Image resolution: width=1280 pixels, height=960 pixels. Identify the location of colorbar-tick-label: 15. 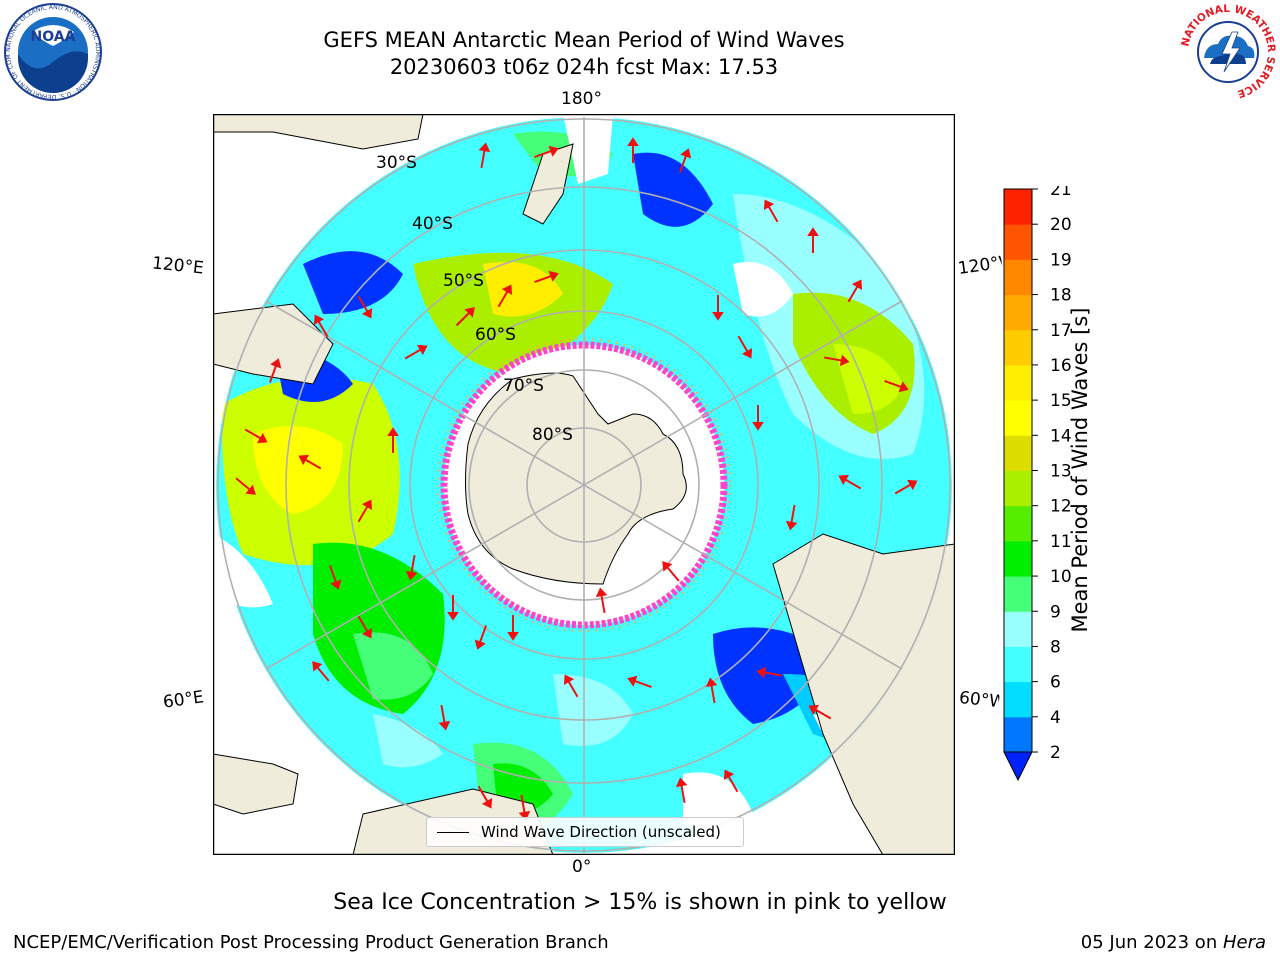
(1061, 401).